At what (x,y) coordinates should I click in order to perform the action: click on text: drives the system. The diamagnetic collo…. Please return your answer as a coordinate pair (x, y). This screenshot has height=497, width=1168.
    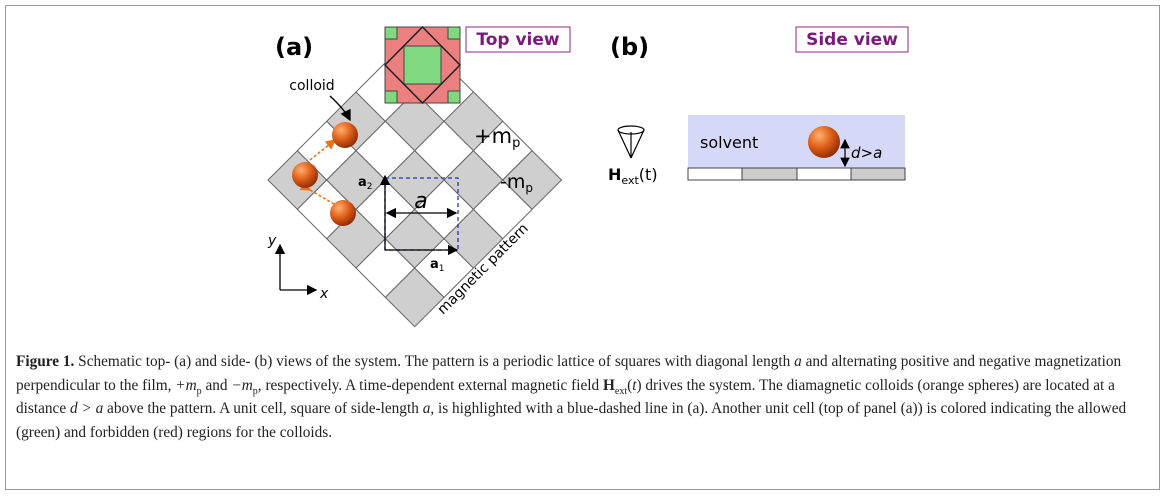
    Looking at the image, I should click on (565, 397).